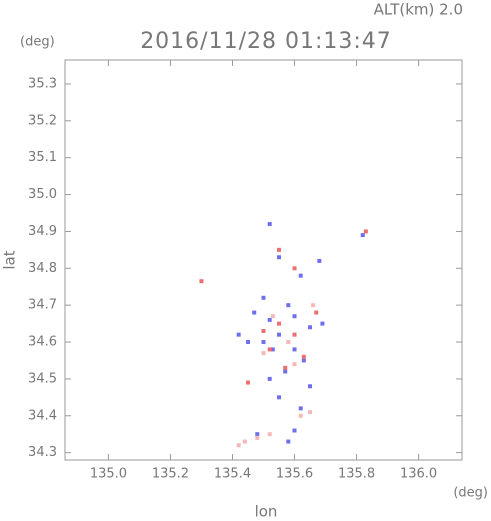  Describe the element at coordinates (418, 10) in the screenshot. I see `altitude-label: ALT(km) 2.0` at that location.